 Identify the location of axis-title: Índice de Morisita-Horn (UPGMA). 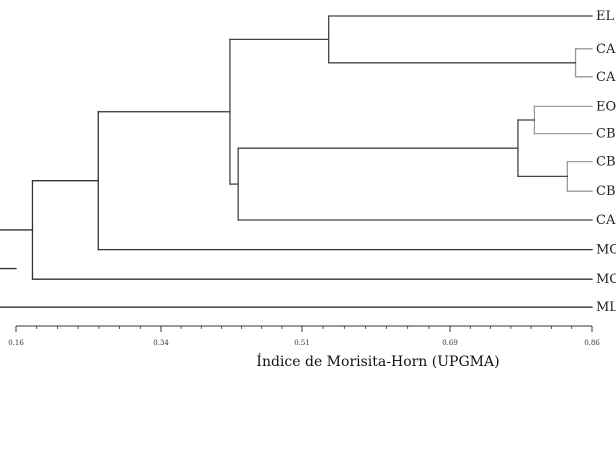
(377, 361).